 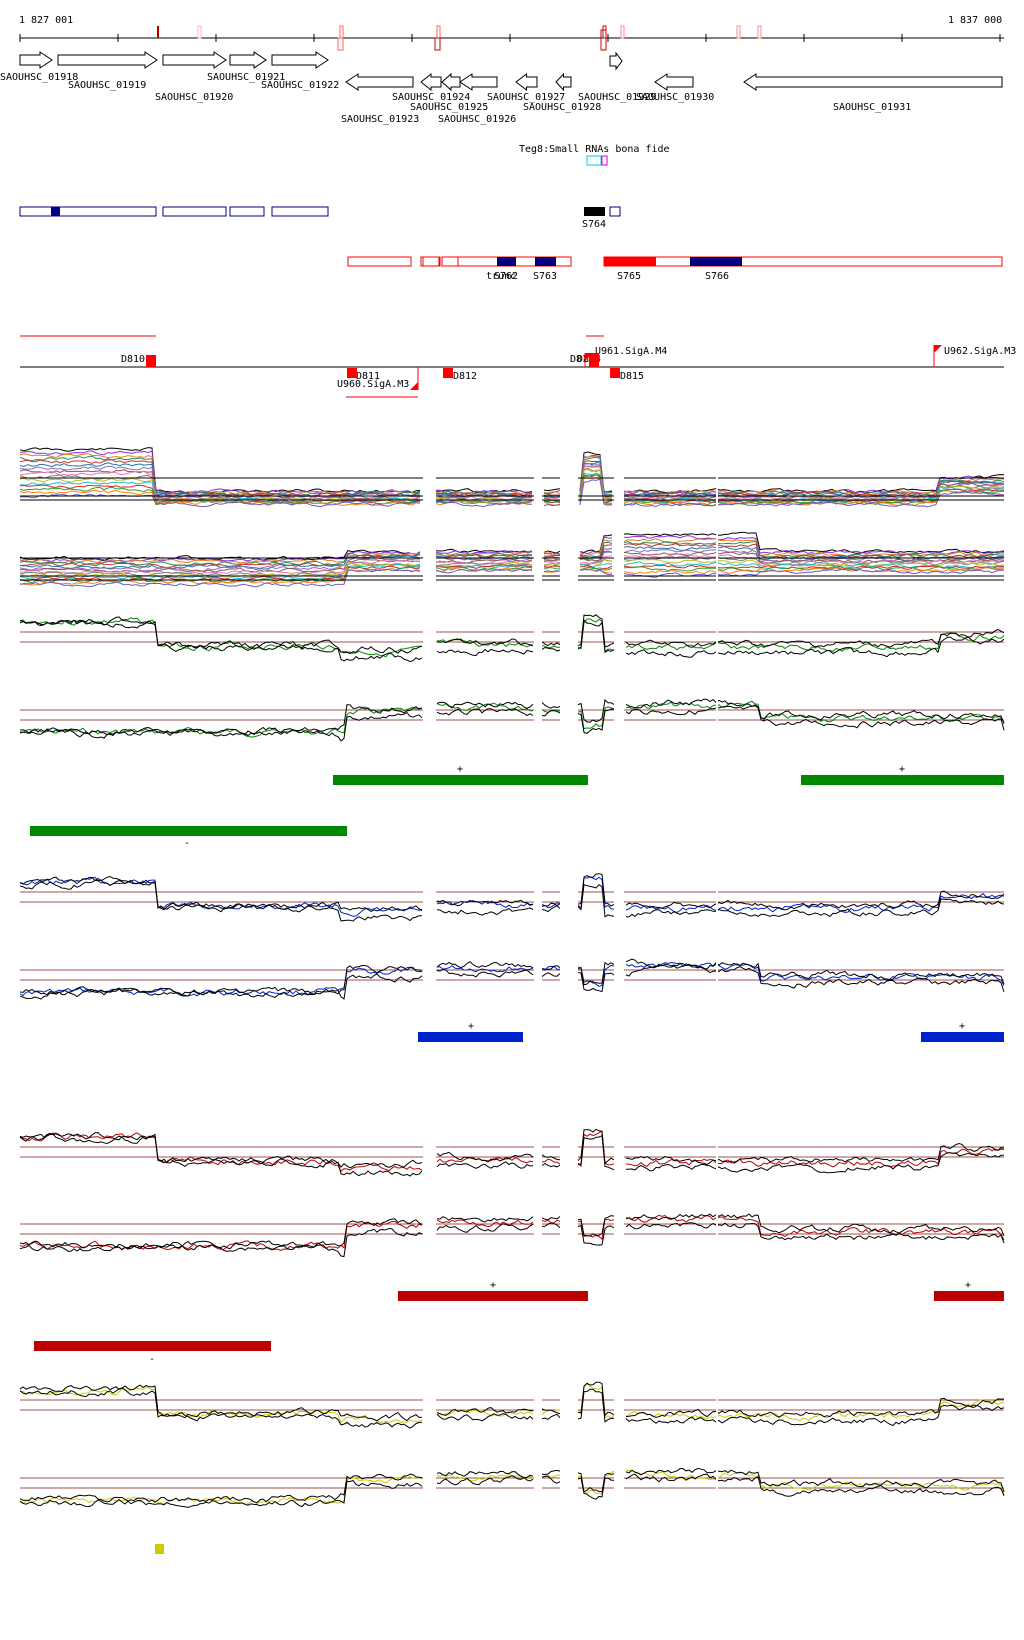 What do you see at coordinates (872, 107) in the screenshot?
I see `gene-label-01931: SAOUHSC_01931` at bounding box center [872, 107].